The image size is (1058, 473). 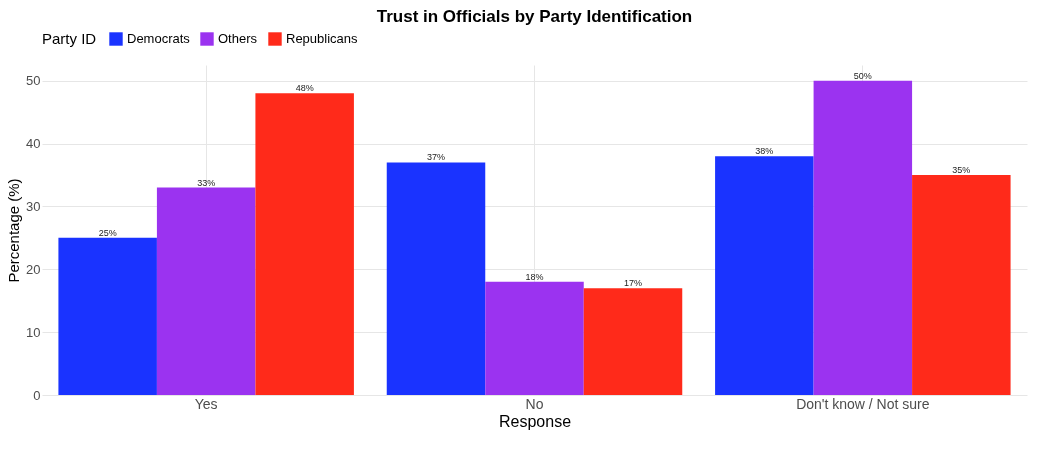 I want to click on data-label: 33%, so click(x=206, y=182).